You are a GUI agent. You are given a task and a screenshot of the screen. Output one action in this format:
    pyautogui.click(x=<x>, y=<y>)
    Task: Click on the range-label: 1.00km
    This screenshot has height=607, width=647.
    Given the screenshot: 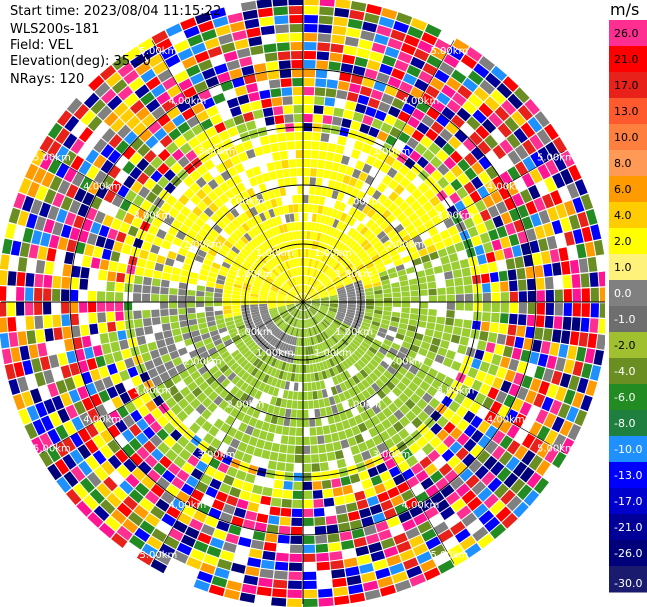 What is the action you would take?
    pyautogui.click(x=354, y=332)
    